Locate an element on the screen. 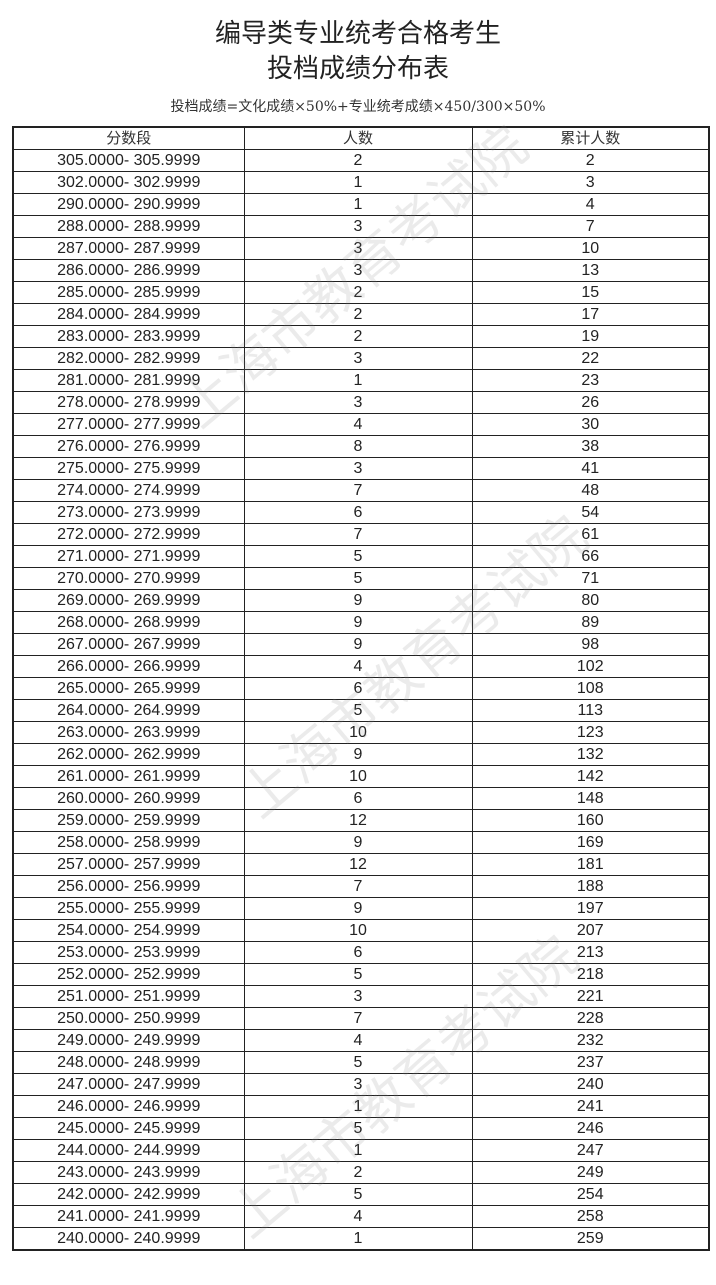 Image resolution: width=716 pixels, height=1285 pixels. cell-score-range: 259.0000- 259.9999 is located at coordinates (128, 820).